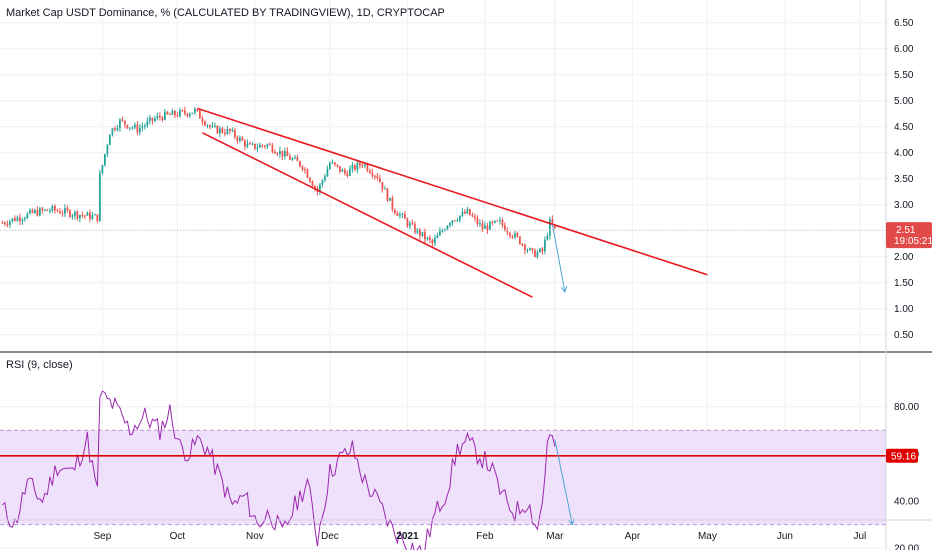 Image resolution: width=932 pixels, height=550 pixels. What do you see at coordinates (707, 536) in the screenshot?
I see `time-tick-label: May` at bounding box center [707, 536].